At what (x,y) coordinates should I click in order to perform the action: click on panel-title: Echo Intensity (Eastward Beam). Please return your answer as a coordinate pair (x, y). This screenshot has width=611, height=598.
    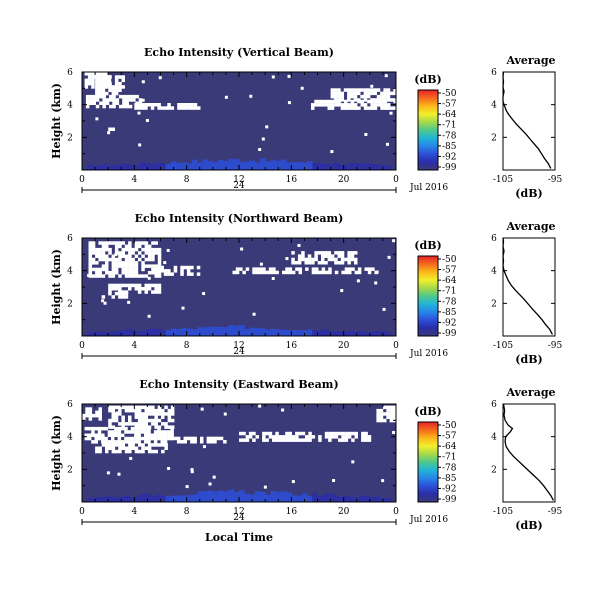
    Looking at the image, I should click on (238, 384).